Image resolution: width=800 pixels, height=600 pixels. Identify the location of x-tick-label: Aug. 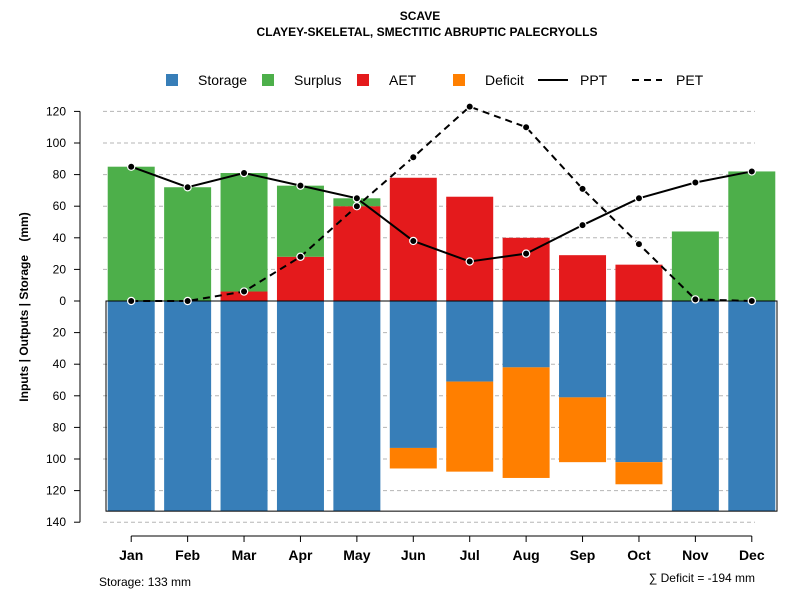
(526, 555).